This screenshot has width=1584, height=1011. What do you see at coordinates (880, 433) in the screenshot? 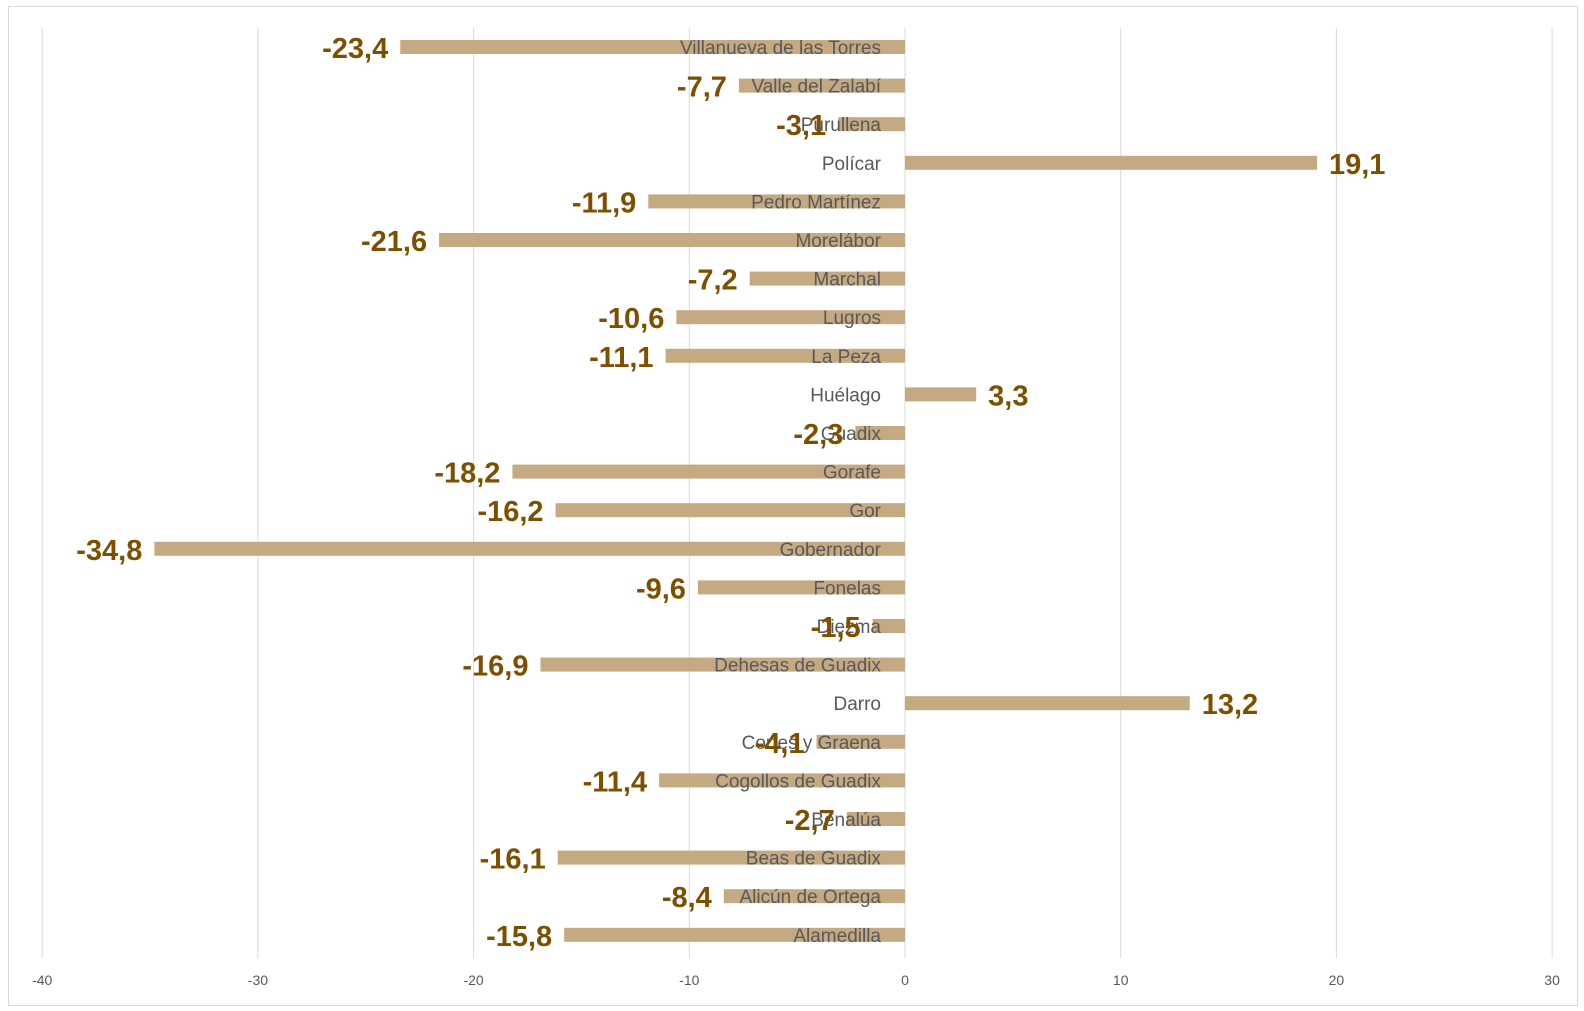
I see `bar-guadix` at bounding box center [880, 433].